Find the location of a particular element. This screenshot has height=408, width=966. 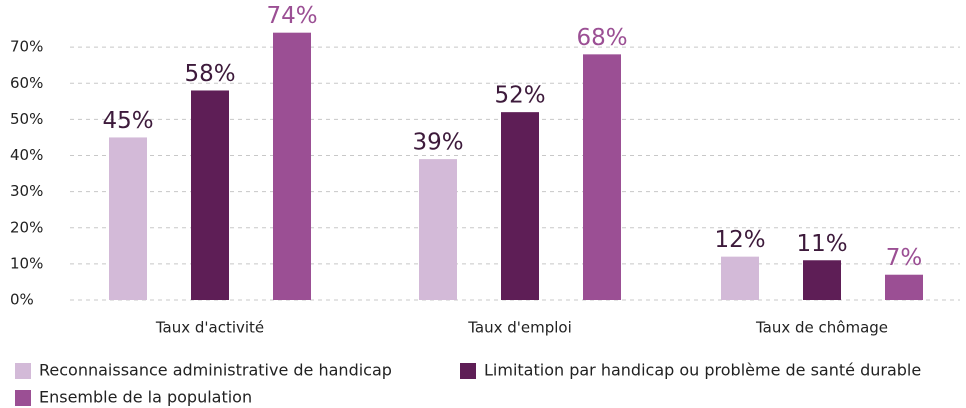

data-label: 12% is located at coordinates (739, 240).